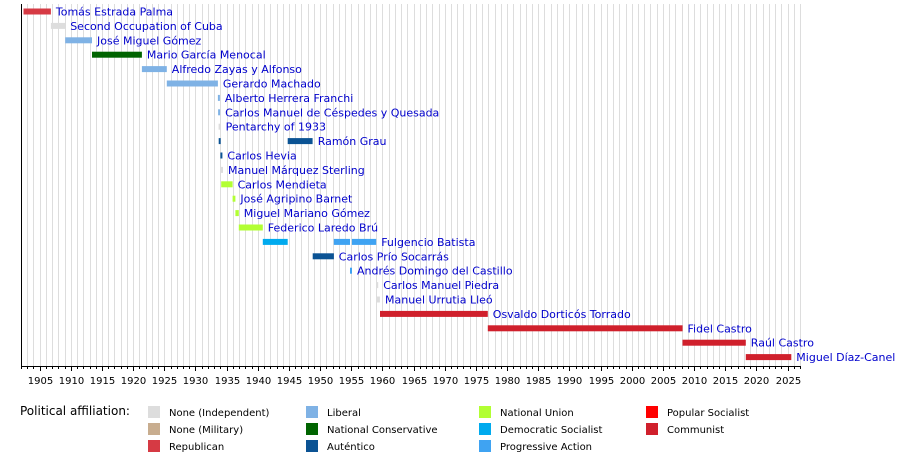 This screenshot has width=900, height=458. Describe the element at coordinates (258, 381) in the screenshot. I see `x-tick-label: 1940` at that location.